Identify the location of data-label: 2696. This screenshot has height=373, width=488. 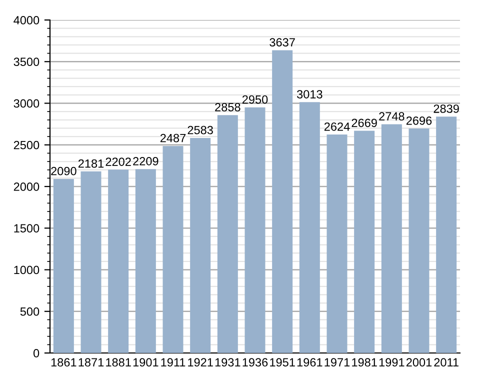
(419, 120).